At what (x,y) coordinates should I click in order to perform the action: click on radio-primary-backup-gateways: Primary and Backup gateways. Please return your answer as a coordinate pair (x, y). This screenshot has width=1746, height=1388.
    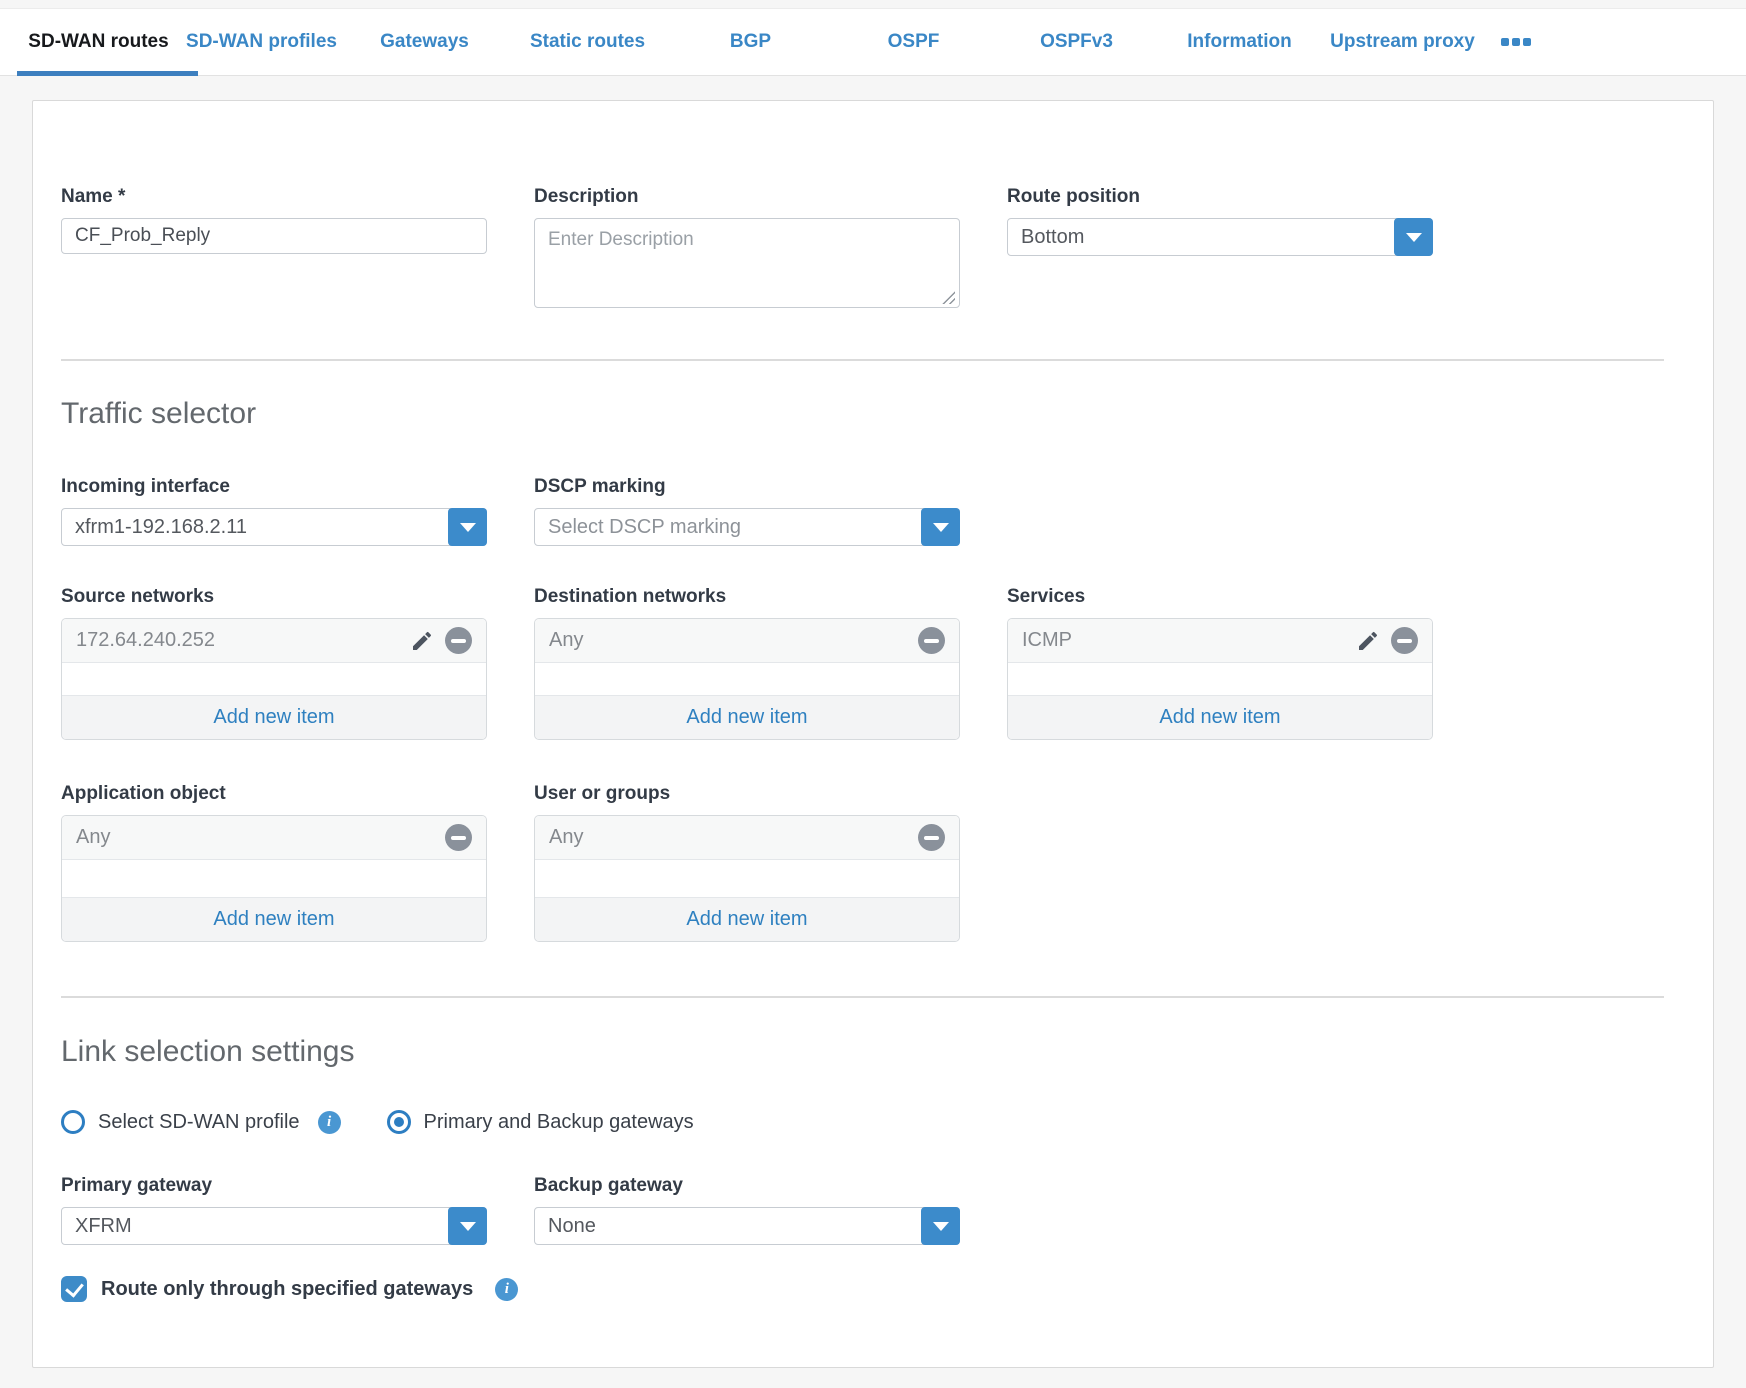
    Looking at the image, I should click on (540, 1122).